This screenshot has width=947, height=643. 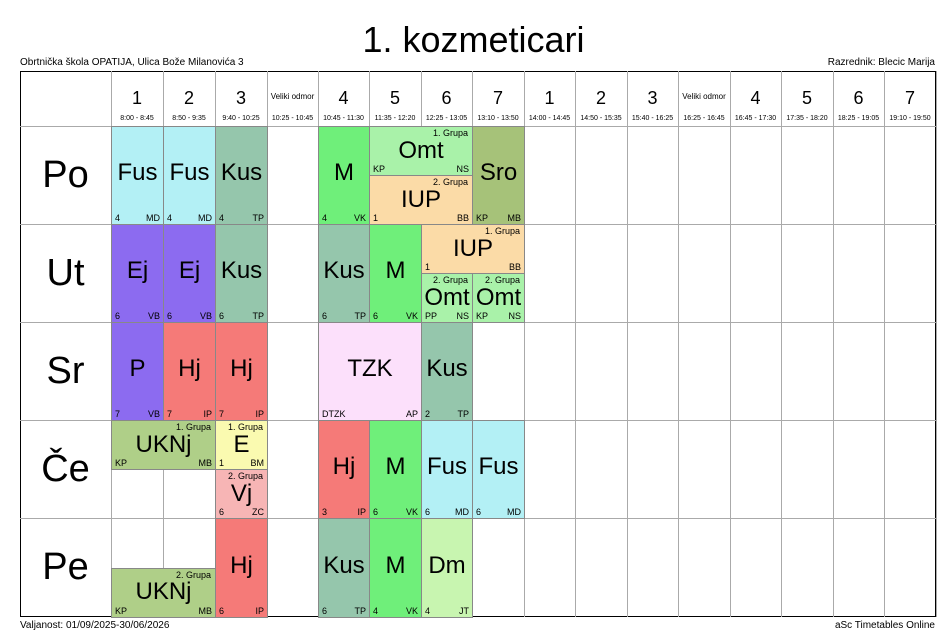 I want to click on period-number: 2, so click(x=600, y=98).